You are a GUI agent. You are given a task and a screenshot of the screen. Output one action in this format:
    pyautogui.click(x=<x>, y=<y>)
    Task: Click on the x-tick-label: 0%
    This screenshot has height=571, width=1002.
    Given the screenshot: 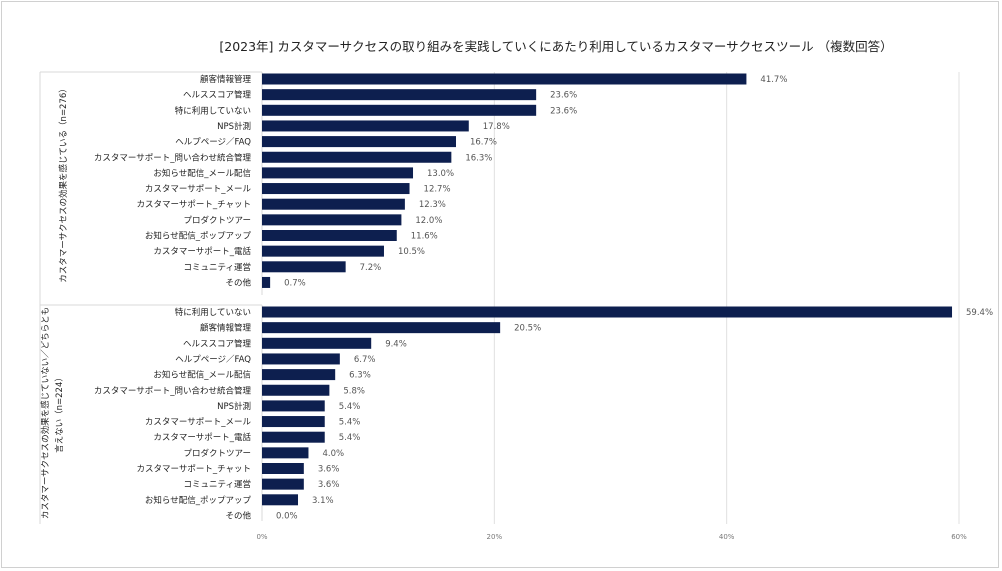 What is the action you would take?
    pyautogui.click(x=261, y=537)
    